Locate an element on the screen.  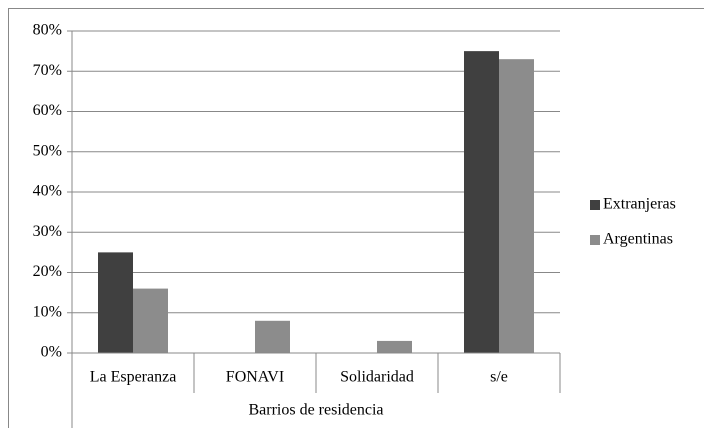
legend-label: Extranjeras is located at coordinates (639, 204).